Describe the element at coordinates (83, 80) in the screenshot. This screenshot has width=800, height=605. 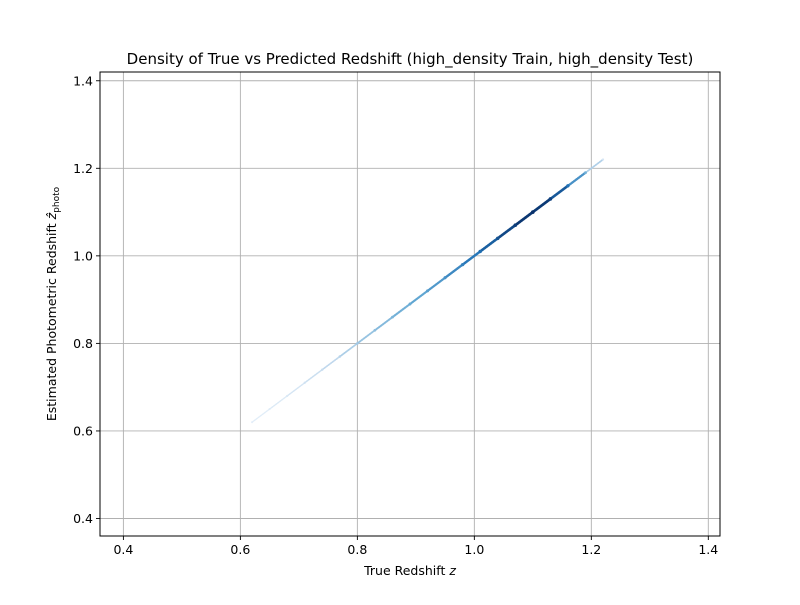
I see `y-tick-label: 1.4` at that location.